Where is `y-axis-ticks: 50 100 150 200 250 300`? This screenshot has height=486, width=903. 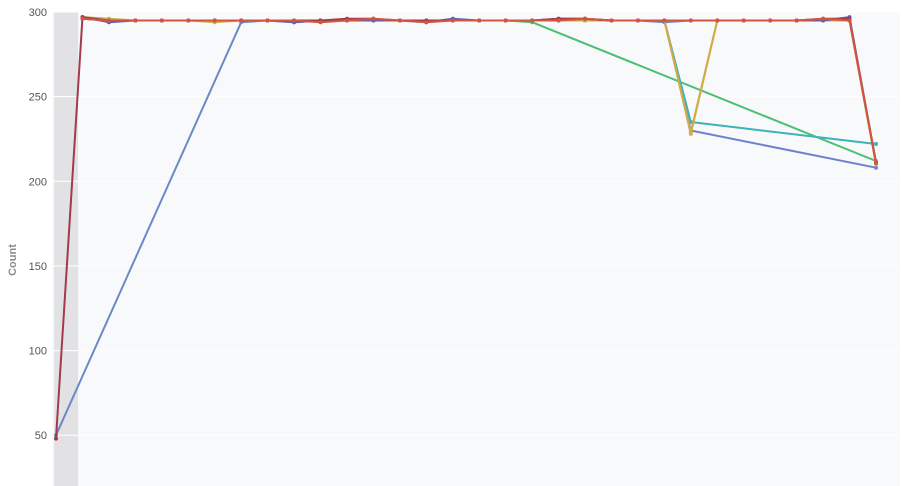 y-axis-ticks: 50 100 150 200 250 300 is located at coordinates (38, 224).